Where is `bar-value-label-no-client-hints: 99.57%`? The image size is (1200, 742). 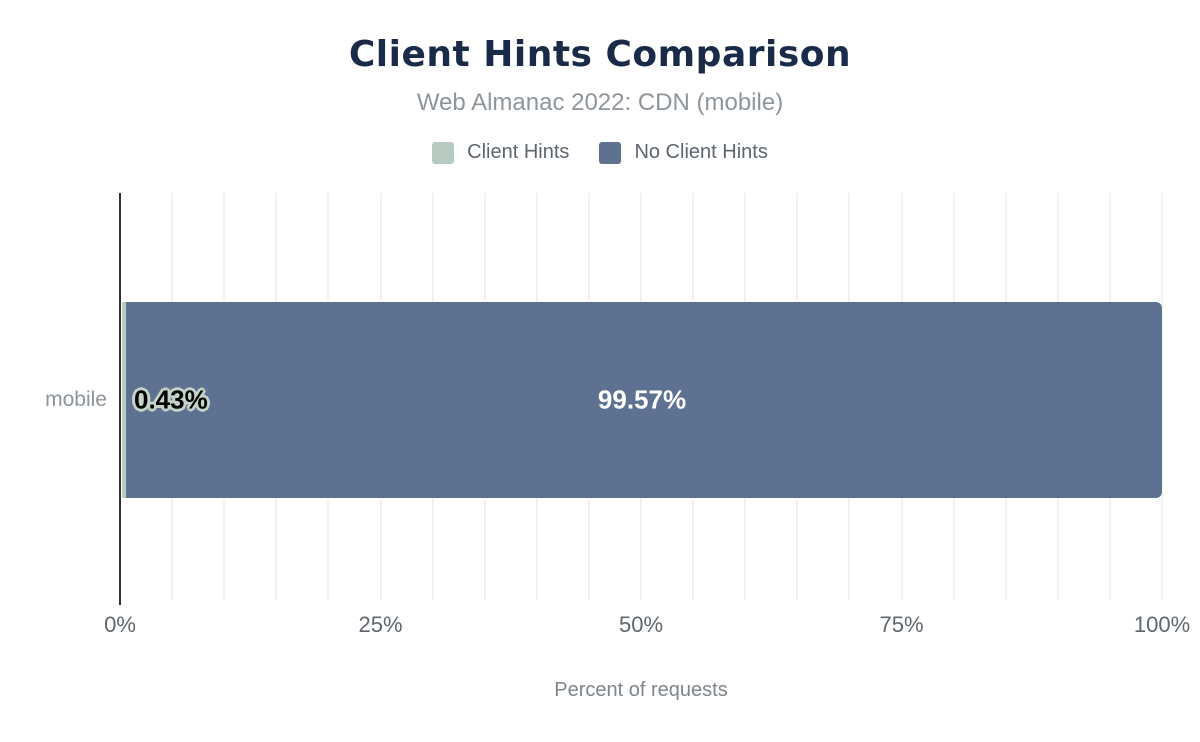
bar-value-label-no-client-hints: 99.57% is located at coordinates (642, 399).